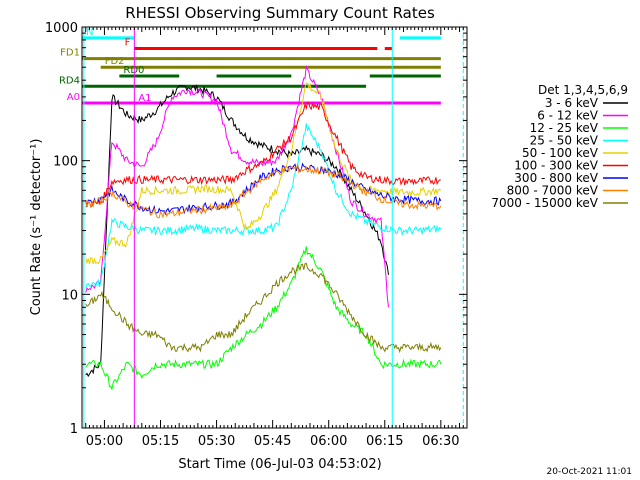  What do you see at coordinates (556, 166) in the screenshot?
I see `legend-label: 100 - 300 keV` at bounding box center [556, 166].